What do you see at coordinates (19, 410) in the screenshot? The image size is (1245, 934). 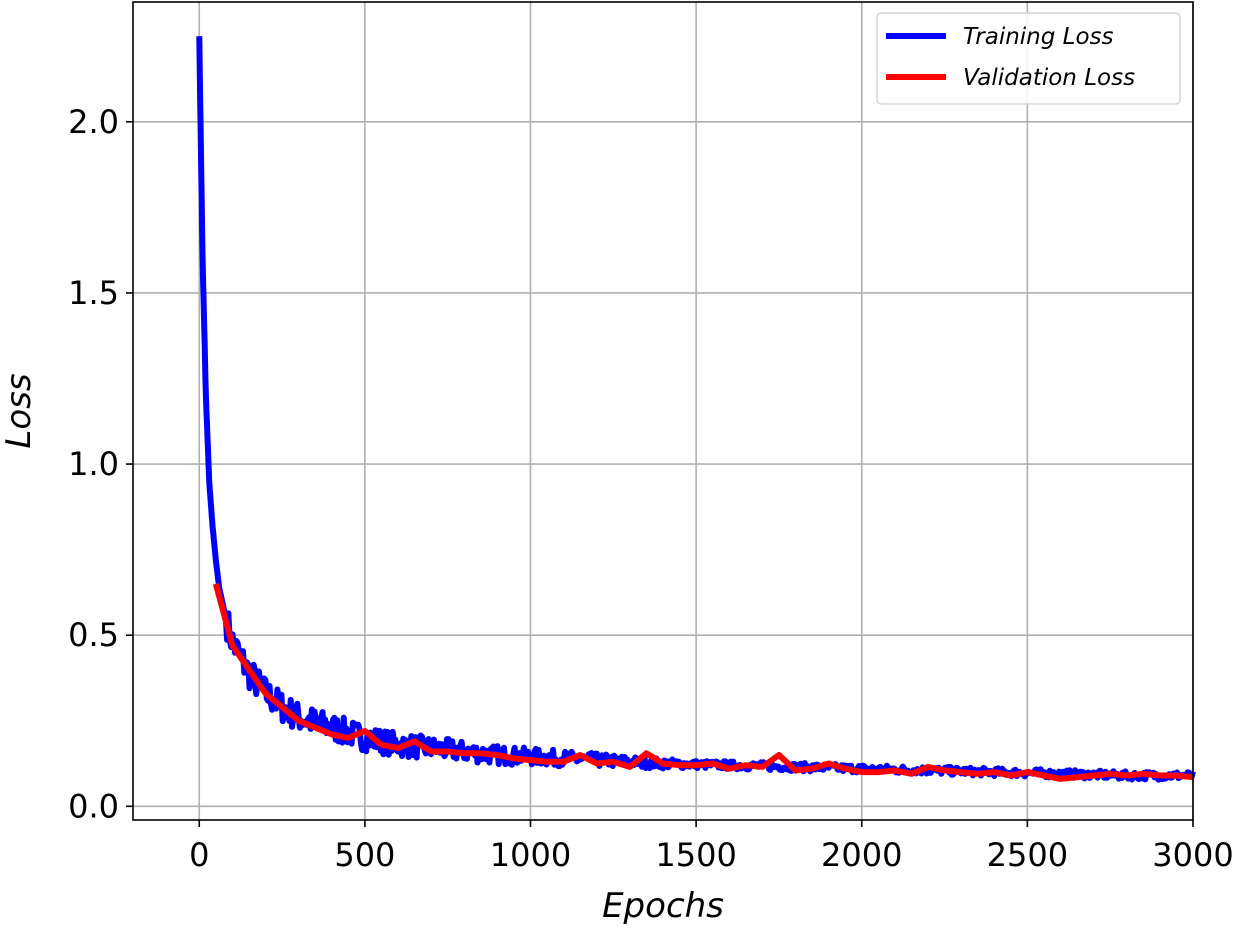 I see `y-axis-label: Loss` at bounding box center [19, 410].